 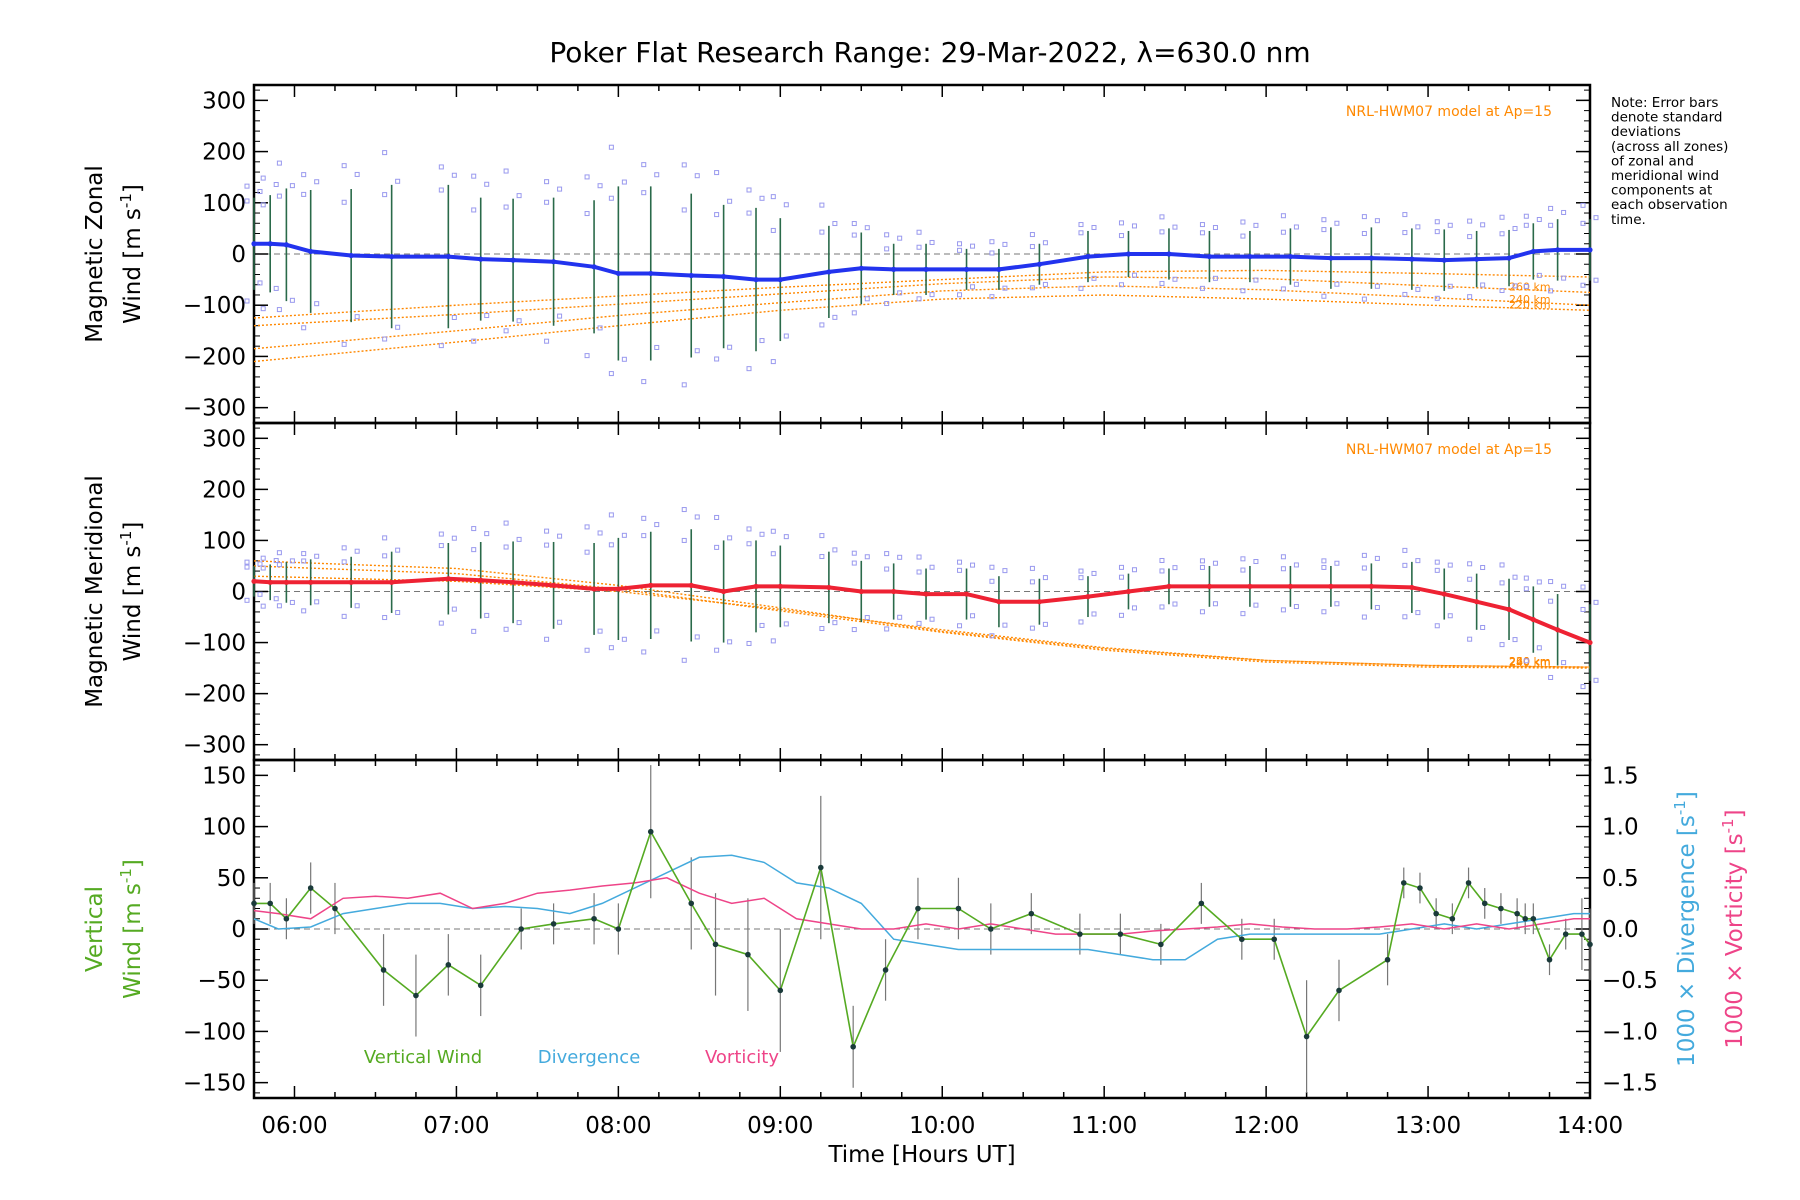 I want to click on y-tick-label: 200, so click(x=224, y=153).